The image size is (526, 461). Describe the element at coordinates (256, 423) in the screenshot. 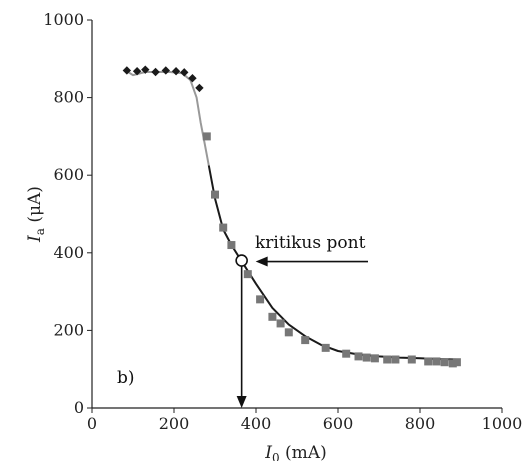

I see `x-tick-label: 400` at that location.